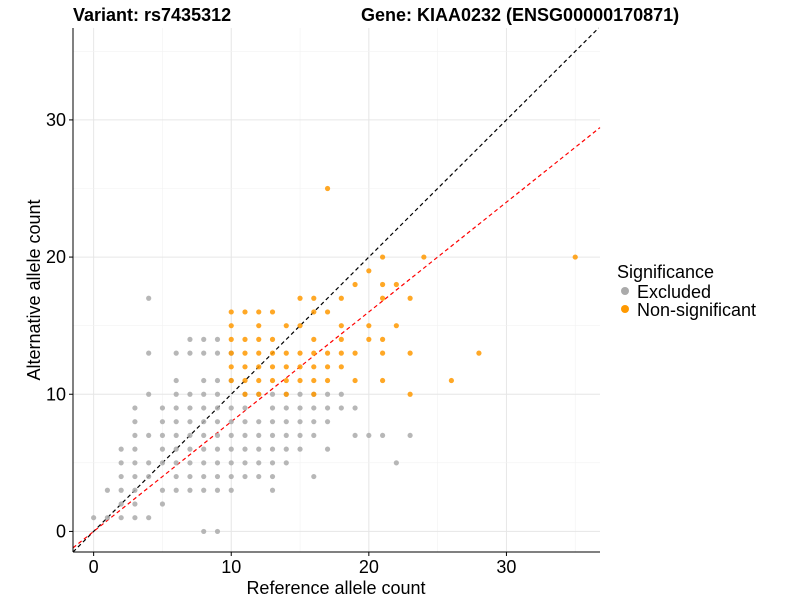 The height and width of the screenshot is (600, 800). Describe the element at coordinates (34, 289) in the screenshot. I see `y-axis-title: Alternative allele count` at that location.